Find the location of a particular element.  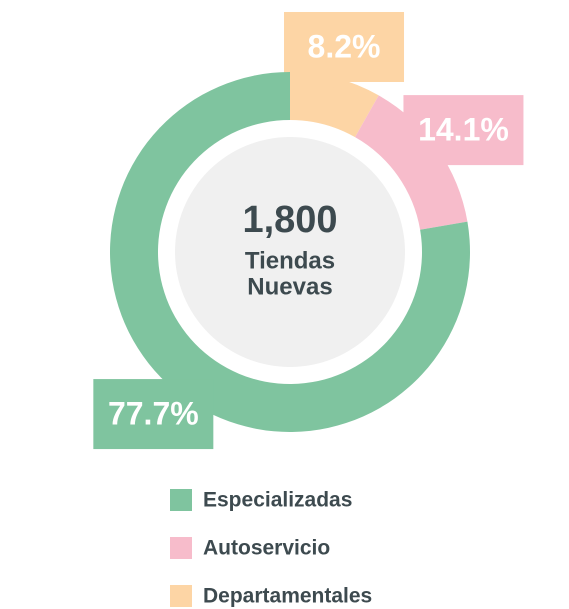

center-subtitle: Tiendas is located at coordinates (290, 260).